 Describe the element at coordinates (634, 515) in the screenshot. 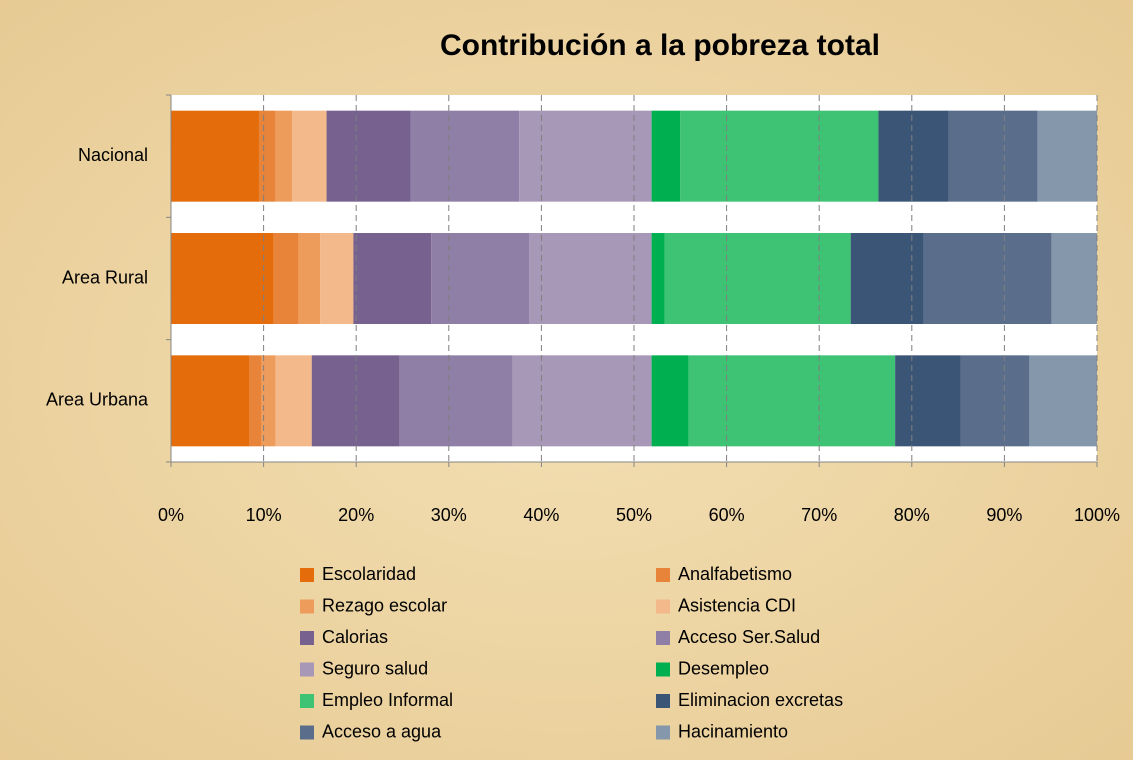

I see `x-tick-label: 50%` at that location.